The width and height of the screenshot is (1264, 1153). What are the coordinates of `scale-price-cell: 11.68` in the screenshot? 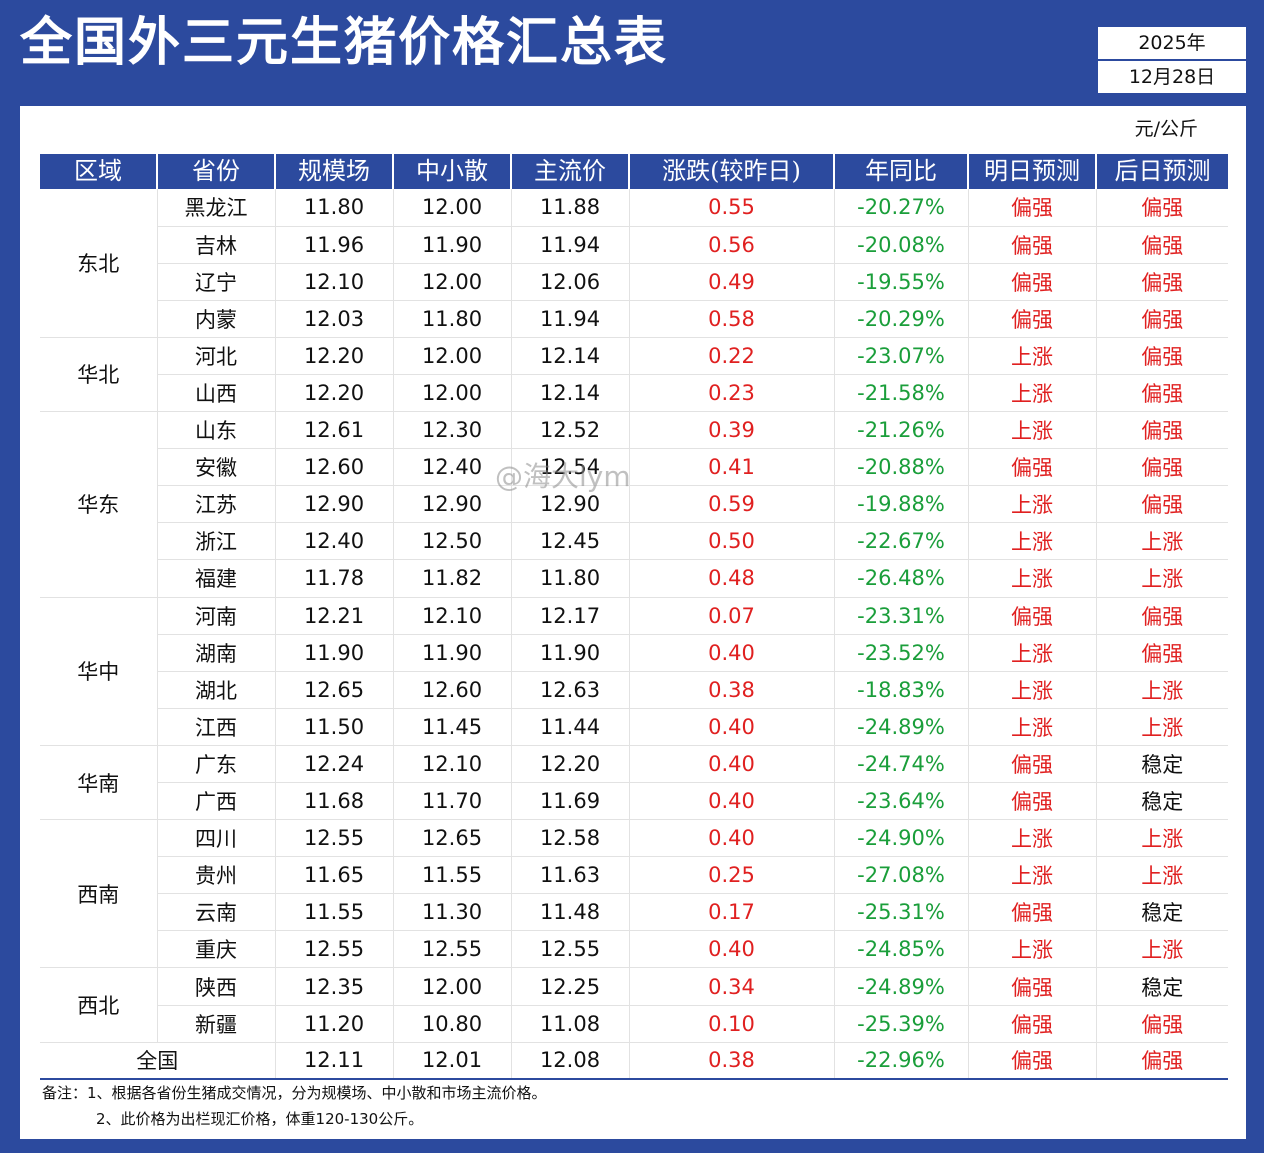 It's located at (333, 801).